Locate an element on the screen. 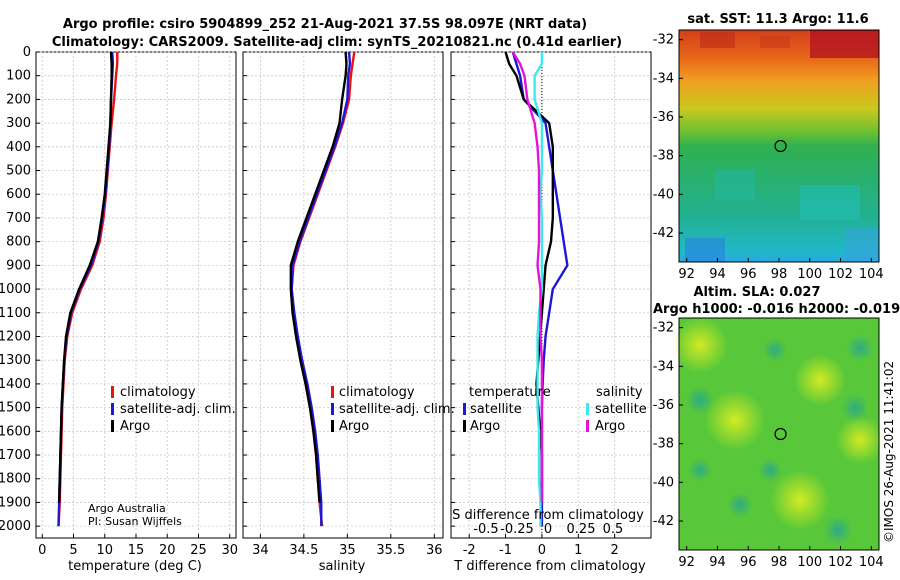 The height and width of the screenshot is (580, 900). series-line-s-argo is located at coordinates (527, 277).